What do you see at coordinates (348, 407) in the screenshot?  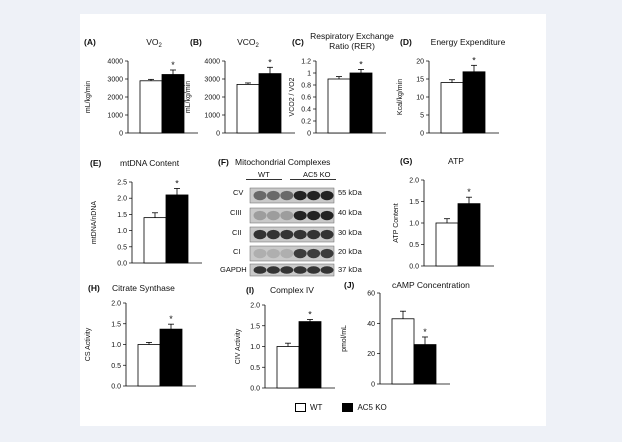 I see `legend-swatch-ko` at bounding box center [348, 407].